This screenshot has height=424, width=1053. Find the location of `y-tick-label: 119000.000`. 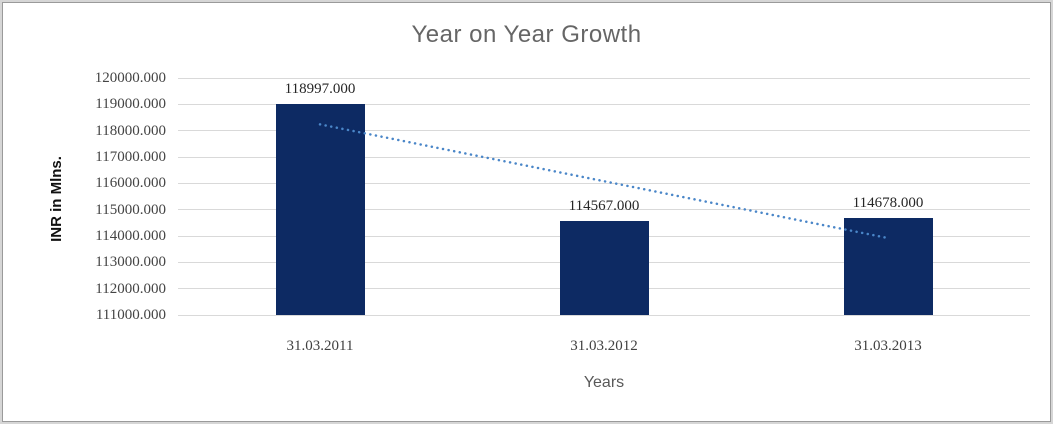

y-tick-label: 119000.000 is located at coordinates (130, 104).